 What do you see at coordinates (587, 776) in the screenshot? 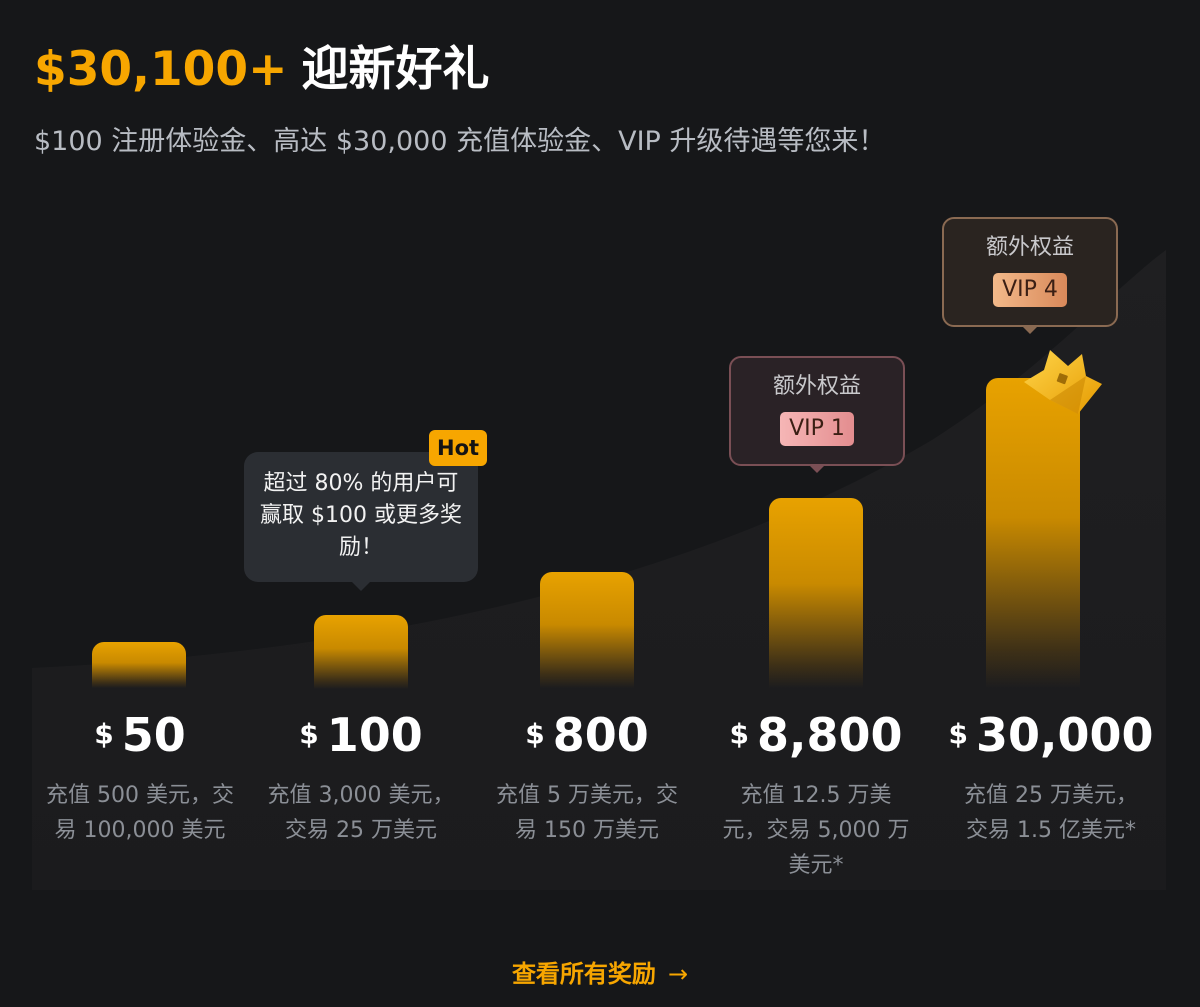
I see `tier-card-3: $800 充值 5 万美元，交易 150 万美元` at bounding box center [587, 776].